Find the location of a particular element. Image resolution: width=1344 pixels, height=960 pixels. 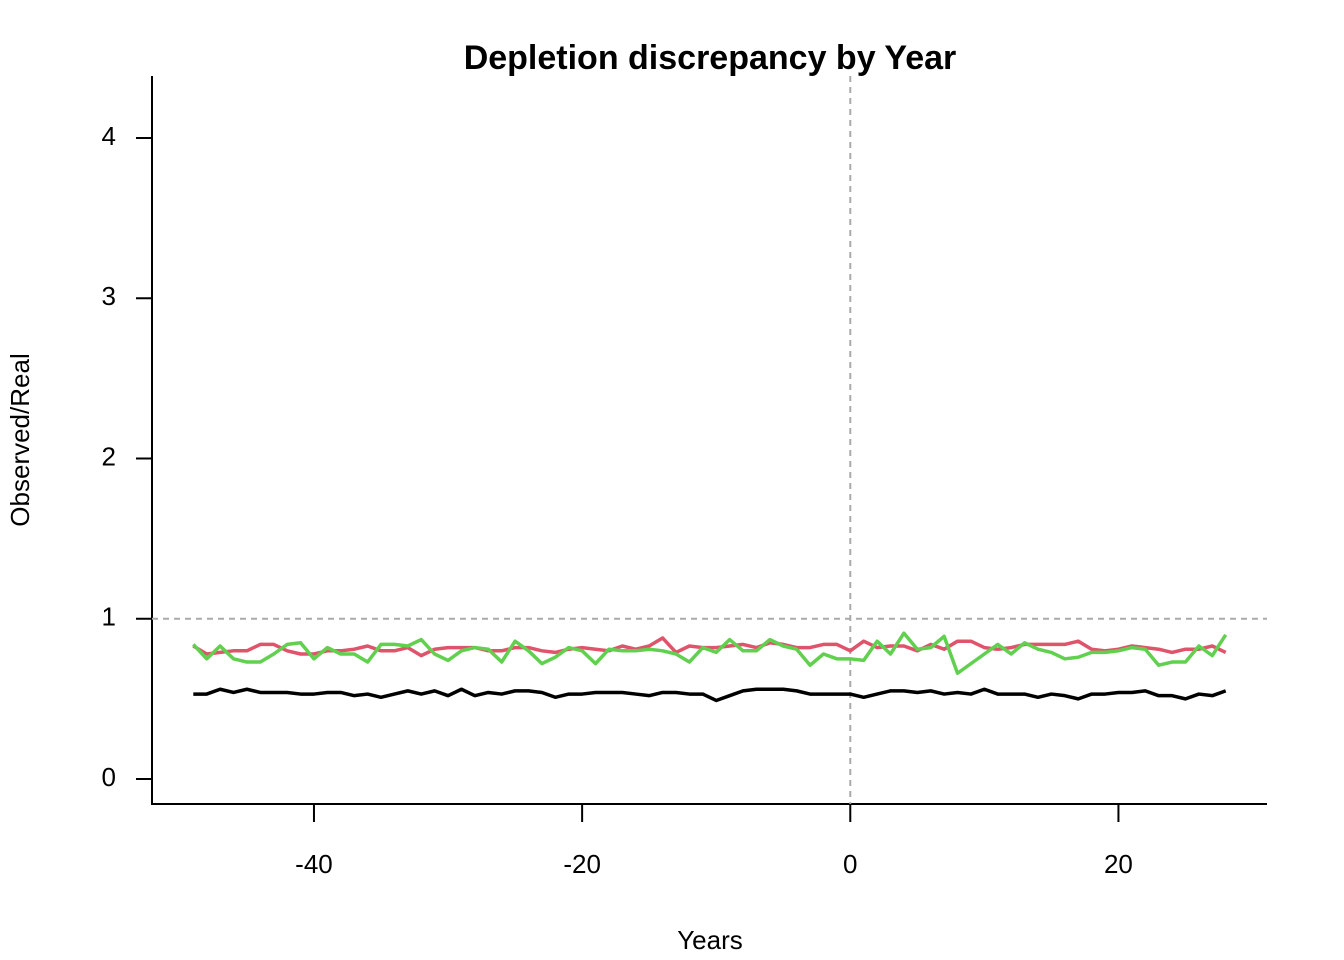

y-tick-label: 3 is located at coordinates (109, 296).